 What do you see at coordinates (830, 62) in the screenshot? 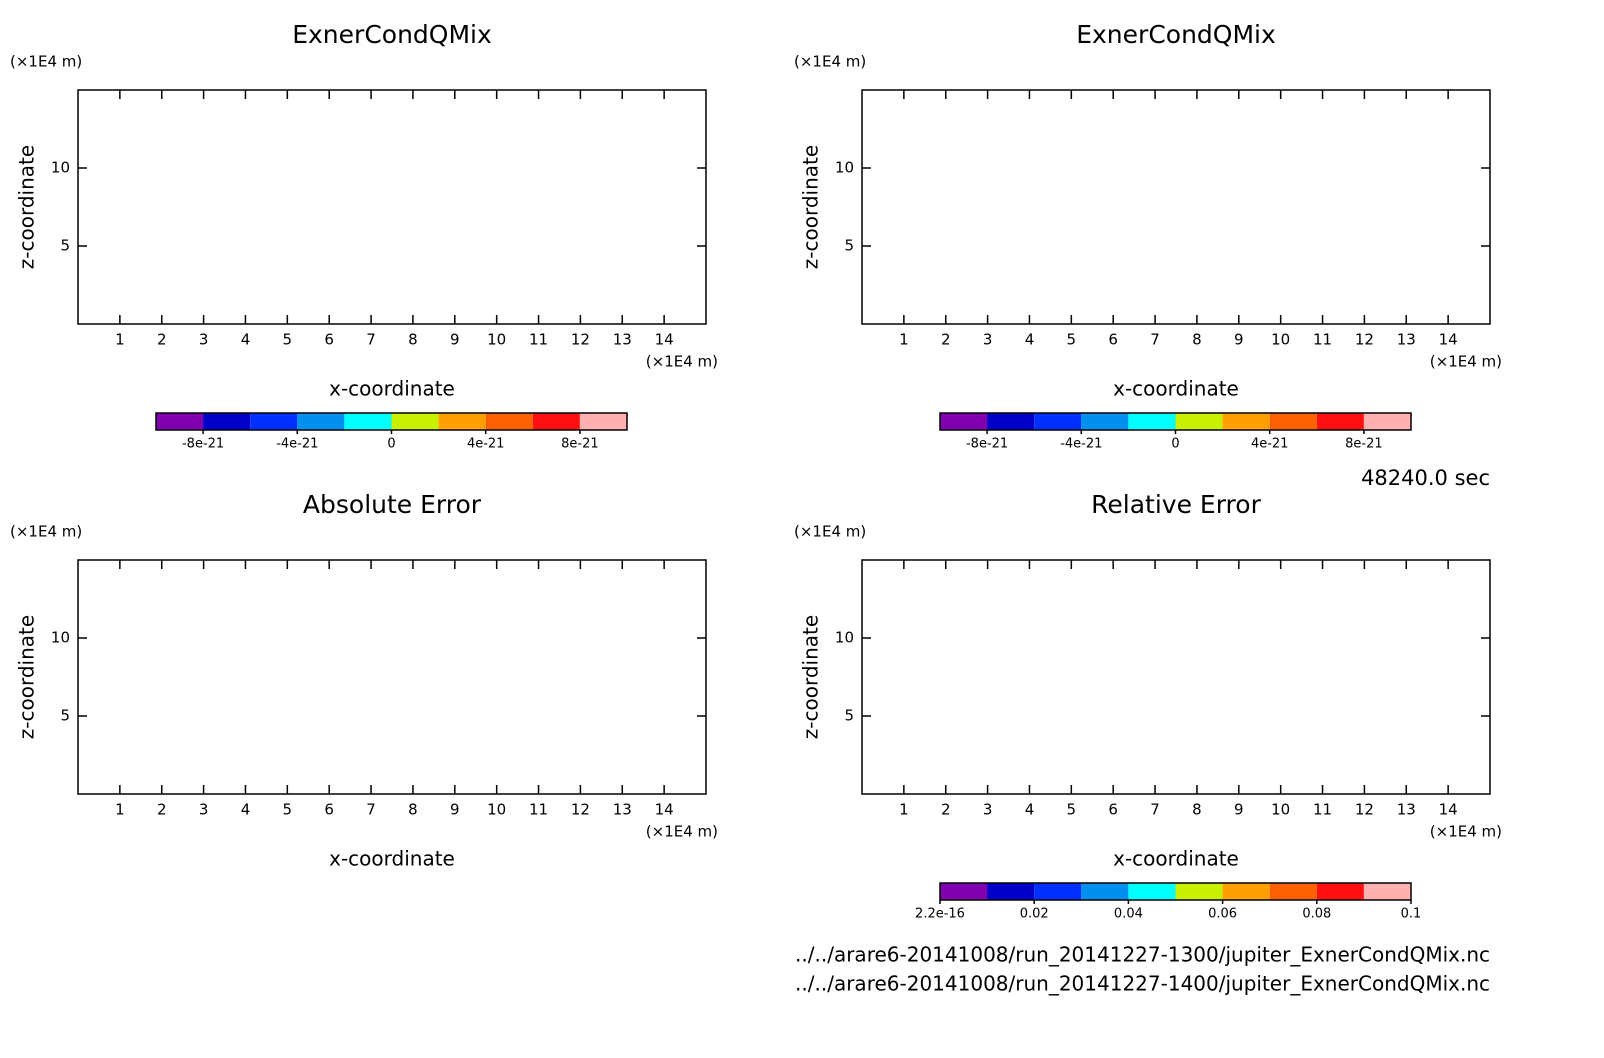
I see `y-unit: (×1E4 m)` at bounding box center [830, 62].